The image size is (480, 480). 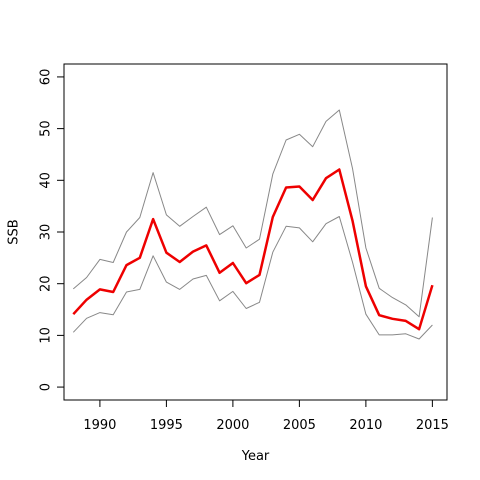 I want to click on x-tick-label-2000: 2000, so click(x=232, y=425).